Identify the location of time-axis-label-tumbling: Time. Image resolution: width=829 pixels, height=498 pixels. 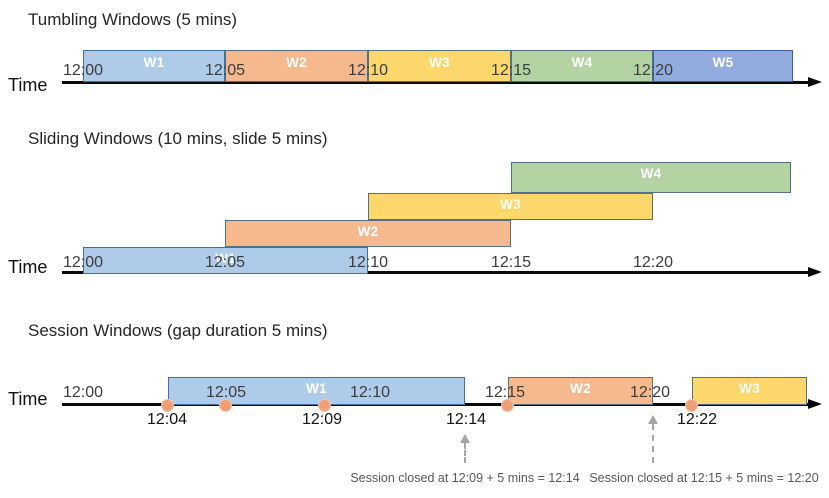
(28, 85).